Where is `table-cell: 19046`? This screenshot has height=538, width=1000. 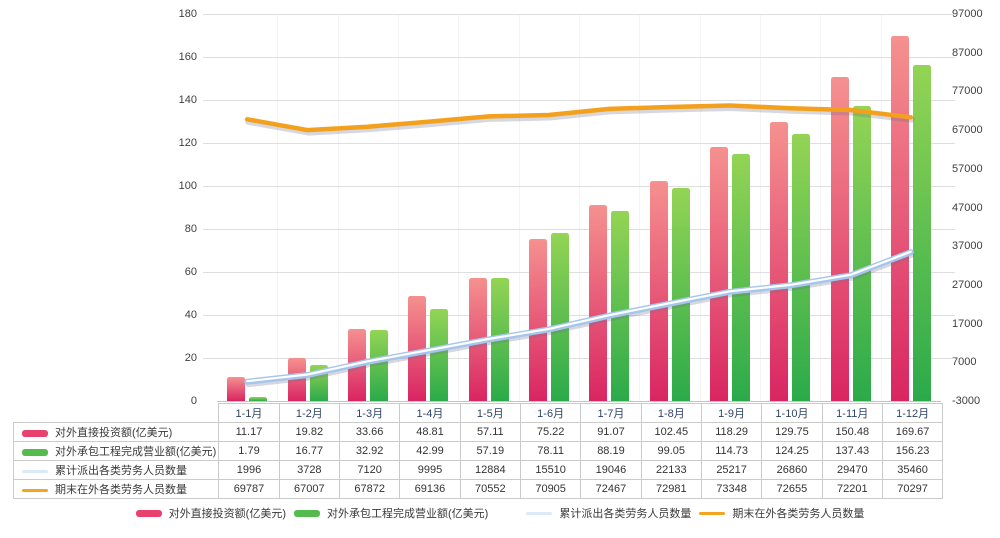
table-cell: 19046 is located at coordinates (611, 470).